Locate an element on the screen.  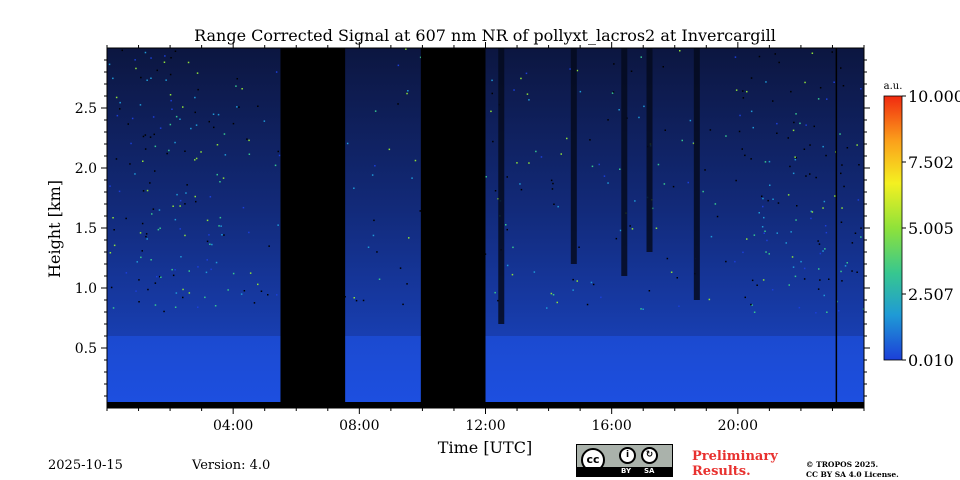
no-data-interval is located at coordinates (453, 228).